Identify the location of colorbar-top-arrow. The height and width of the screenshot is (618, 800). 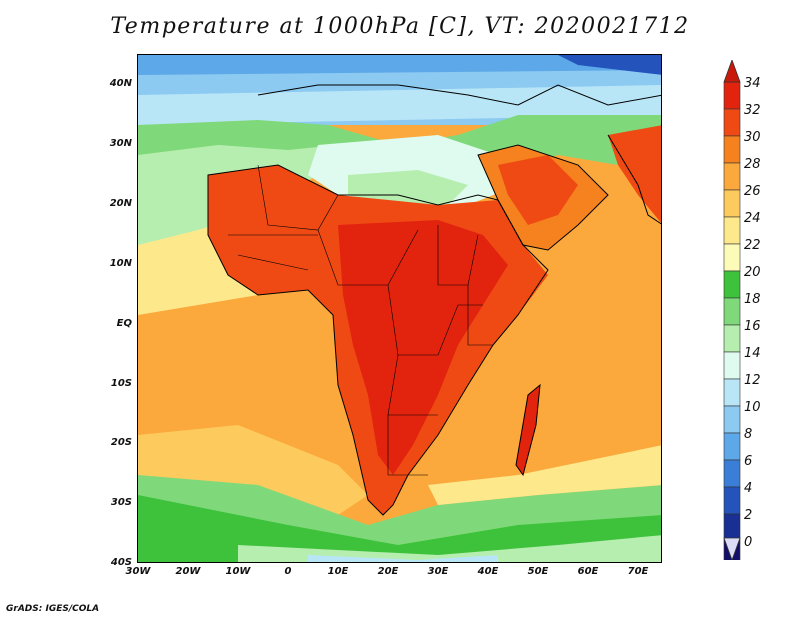
(732, 71).